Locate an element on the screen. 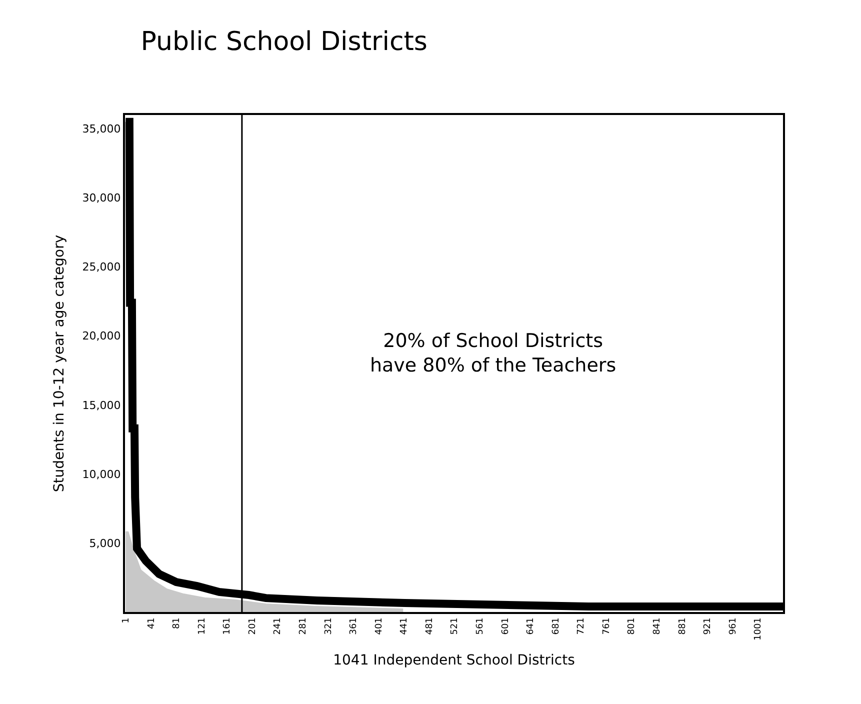  x-tick-label: 761 is located at coordinates (607, 626).